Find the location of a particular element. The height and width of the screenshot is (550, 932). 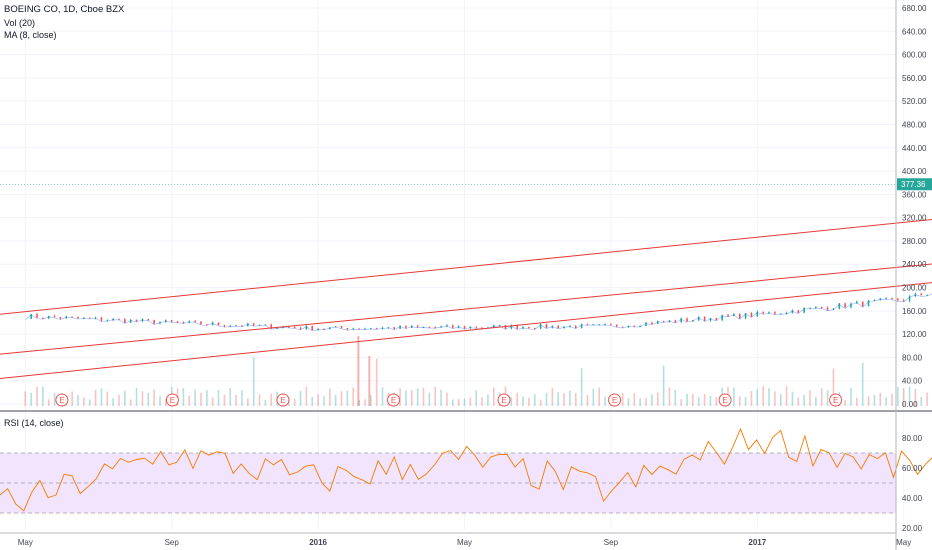

volume-legend: Vol (20) is located at coordinates (20, 23).